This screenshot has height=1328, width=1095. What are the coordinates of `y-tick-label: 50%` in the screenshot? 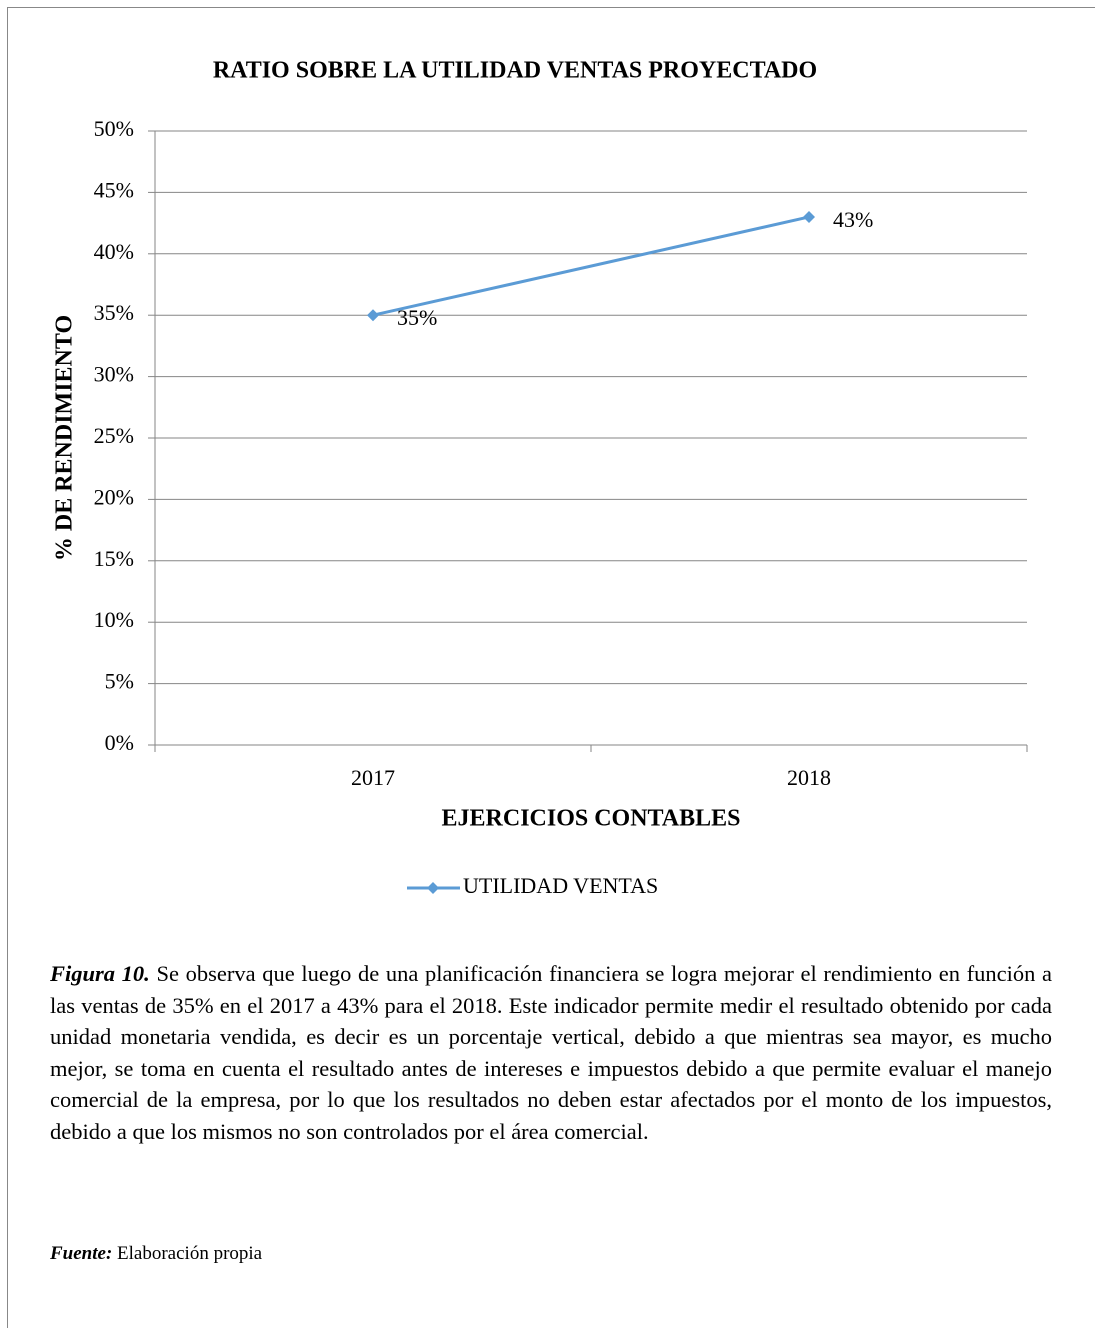 It's located at (114, 128).